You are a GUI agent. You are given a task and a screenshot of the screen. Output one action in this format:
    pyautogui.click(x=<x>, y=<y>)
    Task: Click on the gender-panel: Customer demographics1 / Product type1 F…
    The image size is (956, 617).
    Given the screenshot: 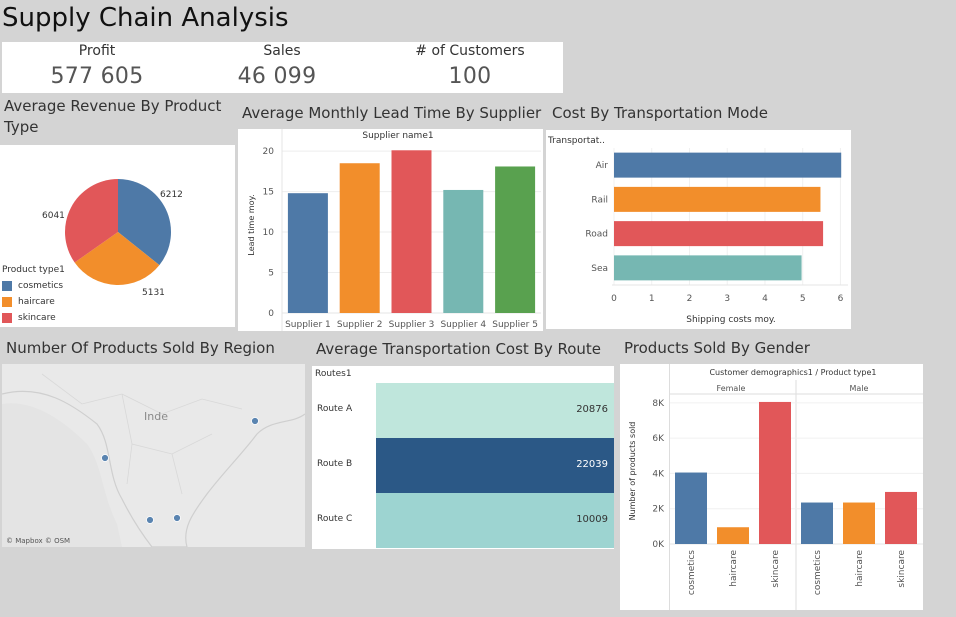 What is the action you would take?
    pyautogui.click(x=771, y=487)
    